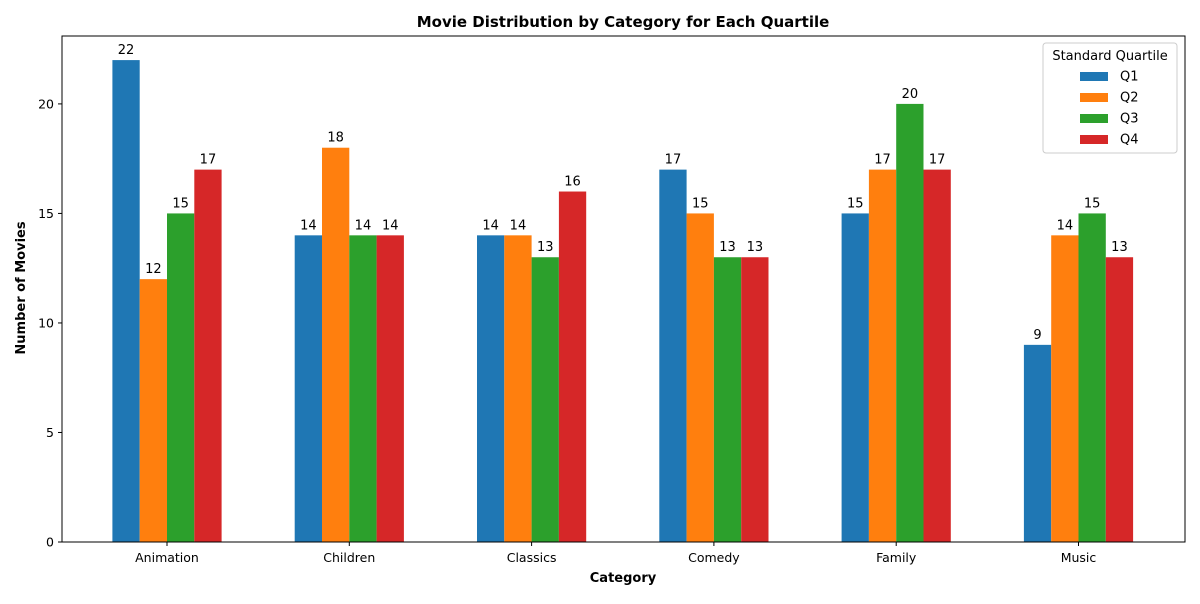 Image resolution: width=1200 pixels, height=604 pixels. What do you see at coordinates (700, 377) in the screenshot?
I see `bar-q2-comedy` at bounding box center [700, 377].